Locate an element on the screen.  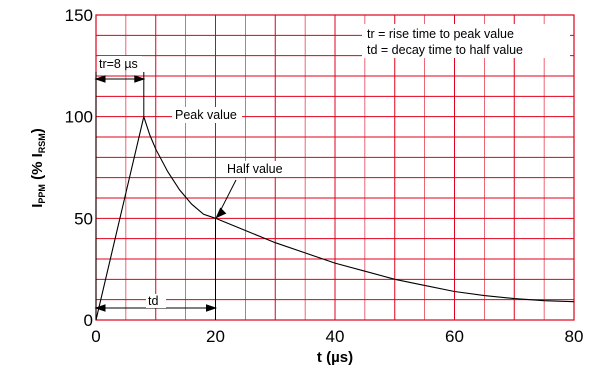
td-label: td is located at coordinates (153, 301).